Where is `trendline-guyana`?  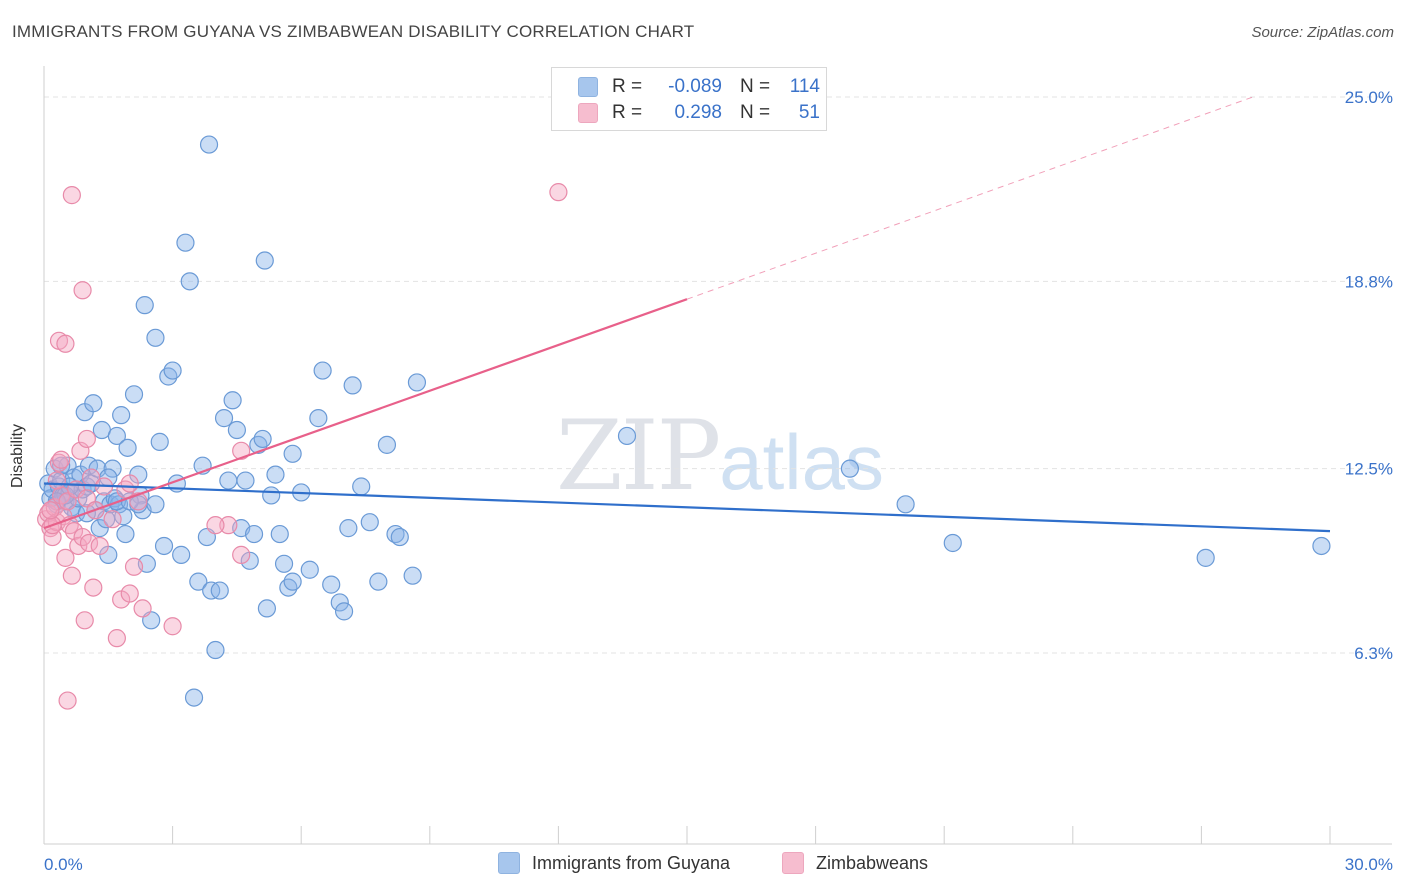
trendline-guyana is located at coordinates (687, 507).